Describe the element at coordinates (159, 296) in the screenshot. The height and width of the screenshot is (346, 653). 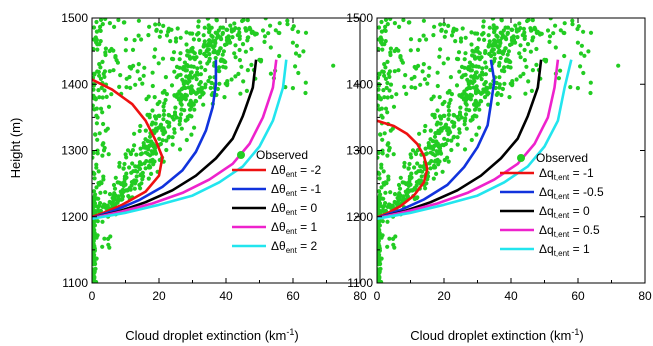
I see `x-tick-label: 20` at that location.